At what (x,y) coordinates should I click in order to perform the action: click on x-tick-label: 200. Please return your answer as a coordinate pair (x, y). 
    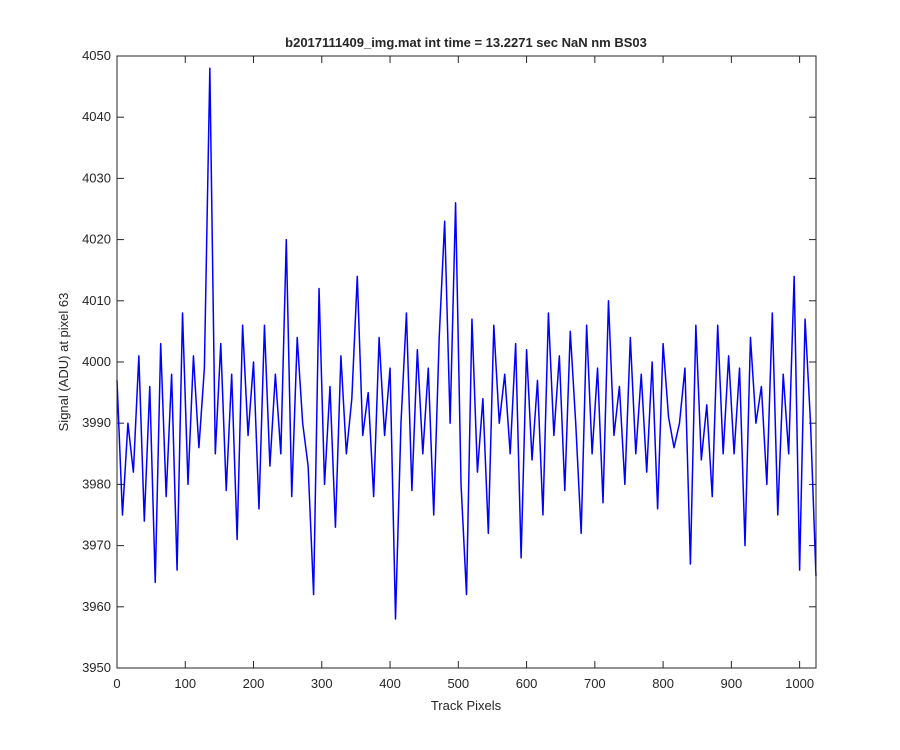
    Looking at the image, I should click on (254, 683).